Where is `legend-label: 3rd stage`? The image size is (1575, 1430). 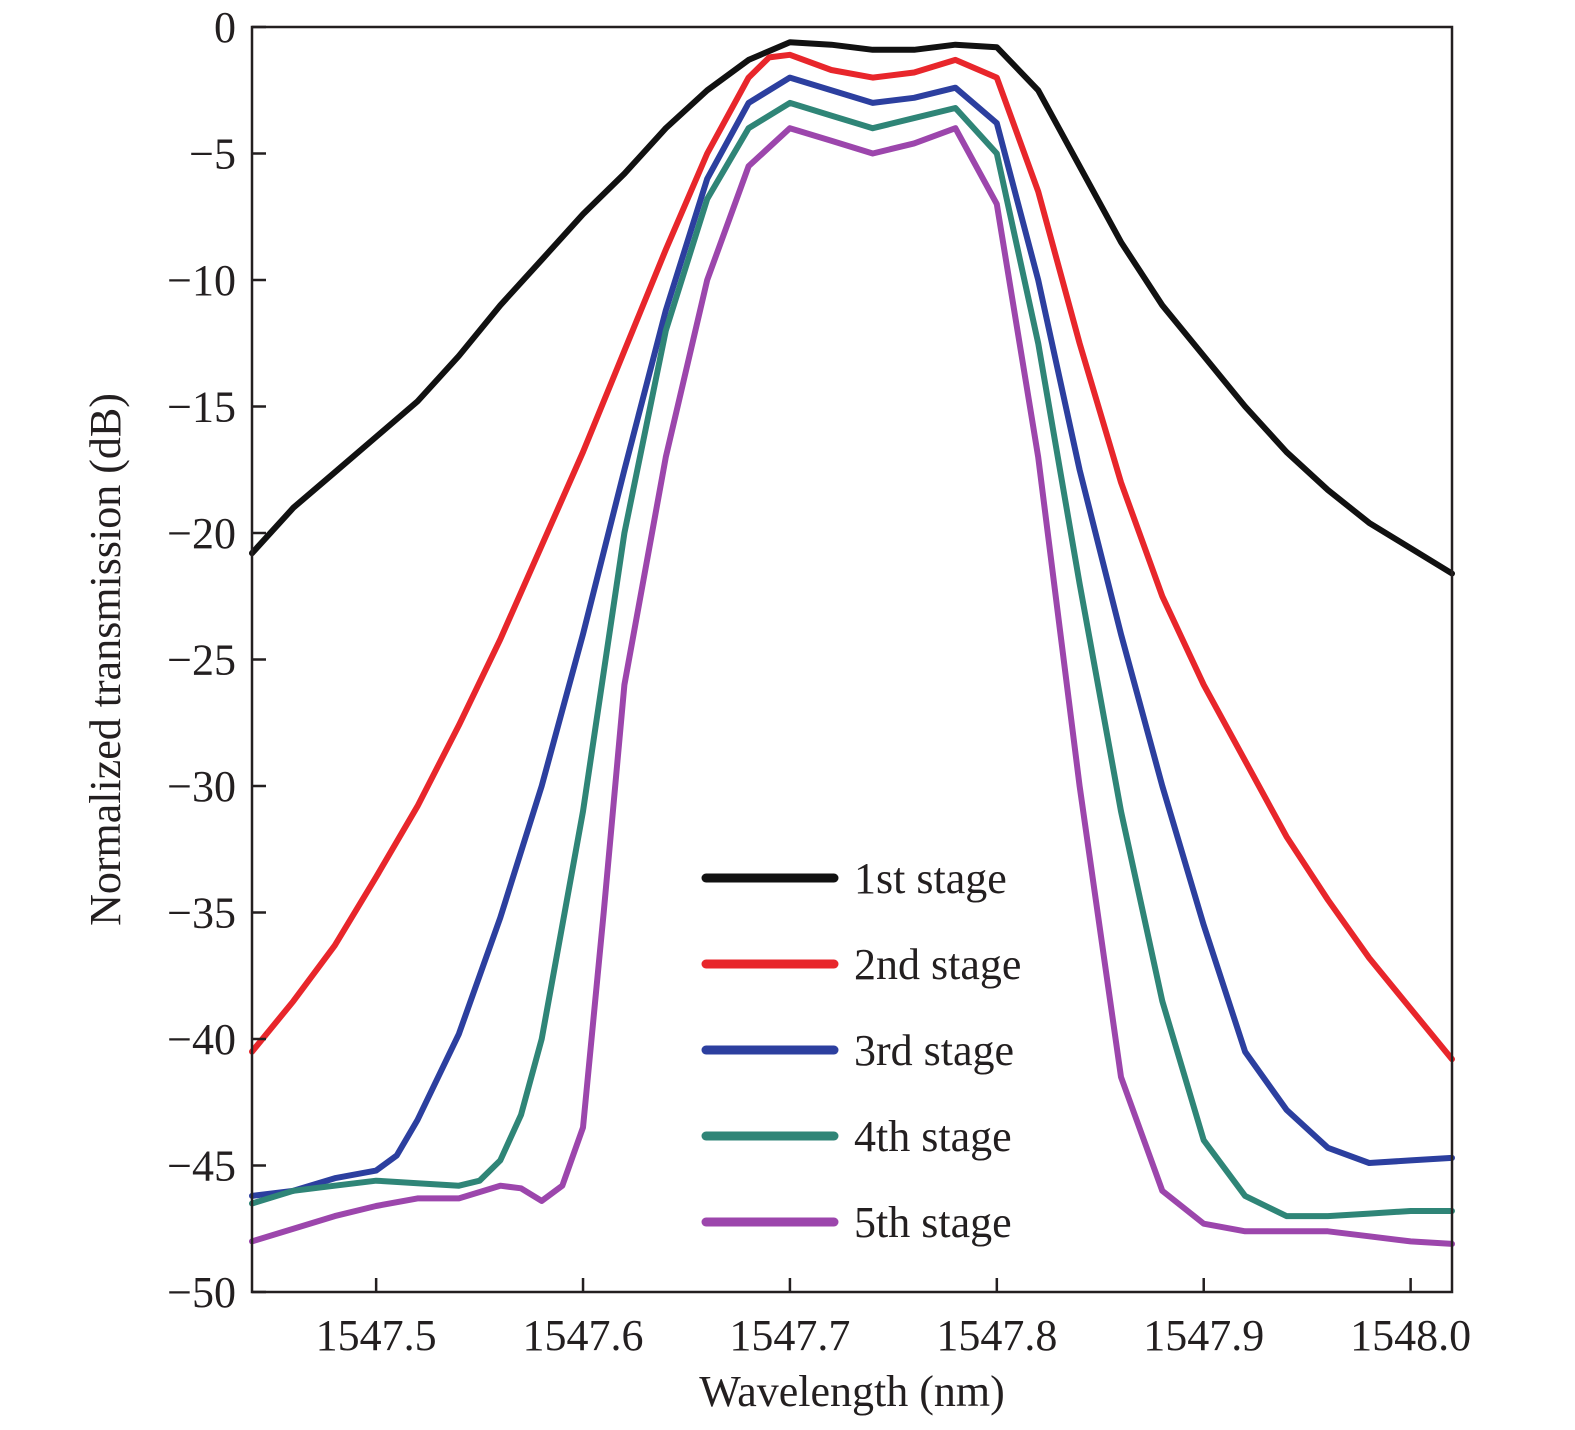 legend-label: 3rd stage is located at coordinates (934, 1050).